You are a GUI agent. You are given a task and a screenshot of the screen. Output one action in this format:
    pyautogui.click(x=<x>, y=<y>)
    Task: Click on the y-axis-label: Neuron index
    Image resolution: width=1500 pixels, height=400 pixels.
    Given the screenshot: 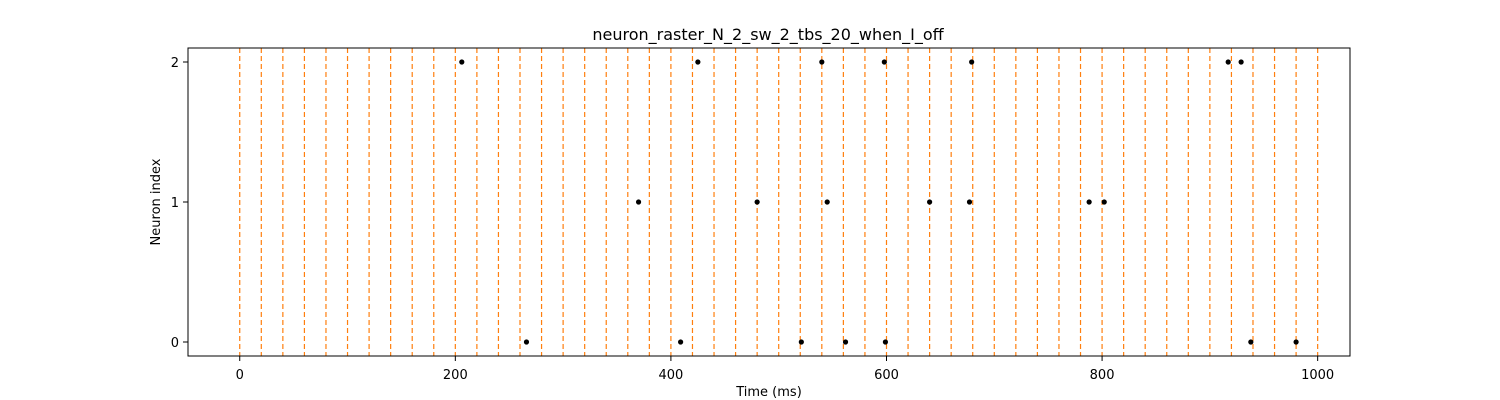 What is the action you would take?
    pyautogui.click(x=156, y=201)
    